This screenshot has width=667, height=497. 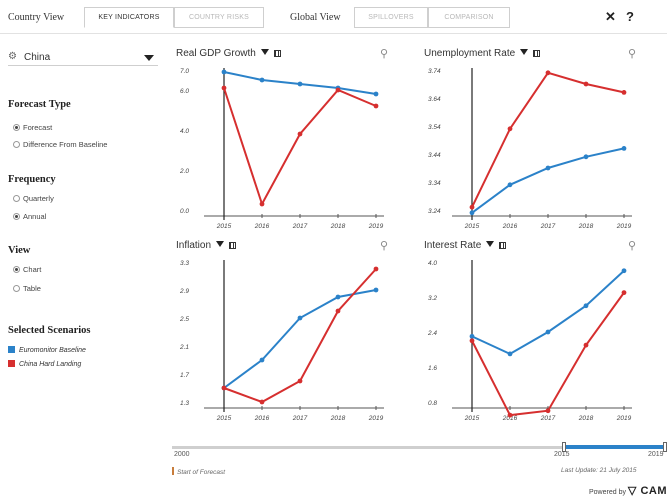 I want to click on tab-comparison: COMPARISON, so click(x=469, y=17).